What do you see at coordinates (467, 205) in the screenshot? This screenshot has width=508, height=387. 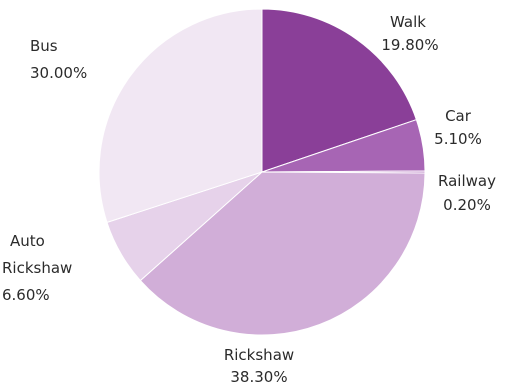 I see `label-railway-value: 0.20%` at bounding box center [467, 205].